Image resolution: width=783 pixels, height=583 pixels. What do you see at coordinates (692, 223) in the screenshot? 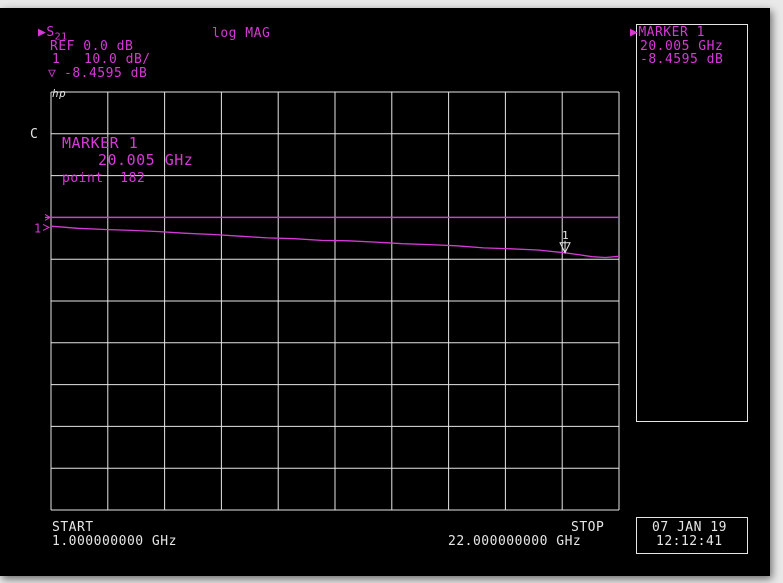
I see `marker-panel` at bounding box center [692, 223].